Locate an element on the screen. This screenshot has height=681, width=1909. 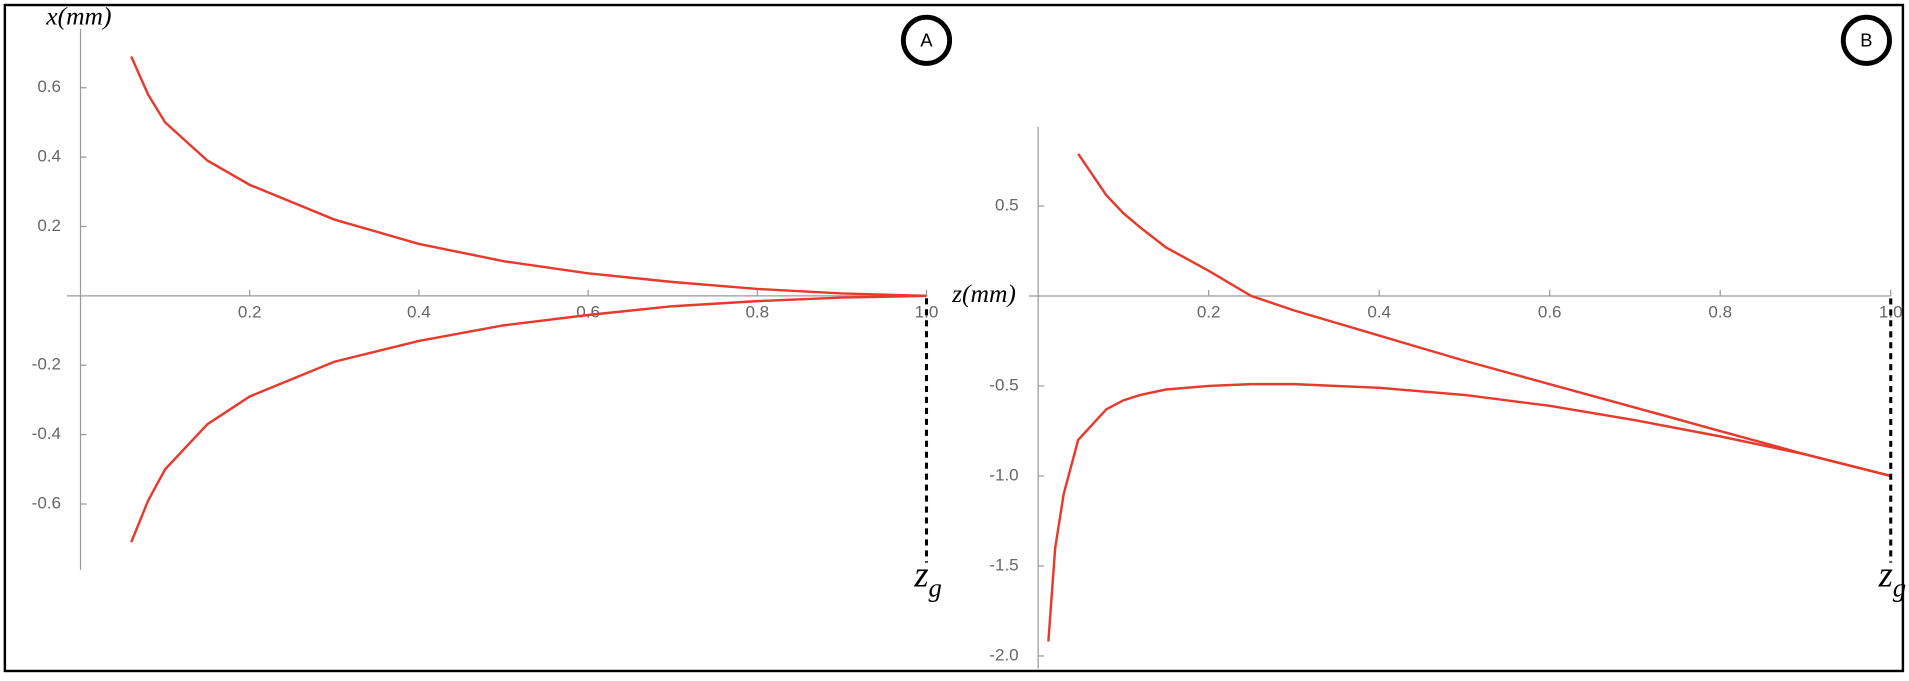
y-axis-label: x(mm) is located at coordinates (78, 15).